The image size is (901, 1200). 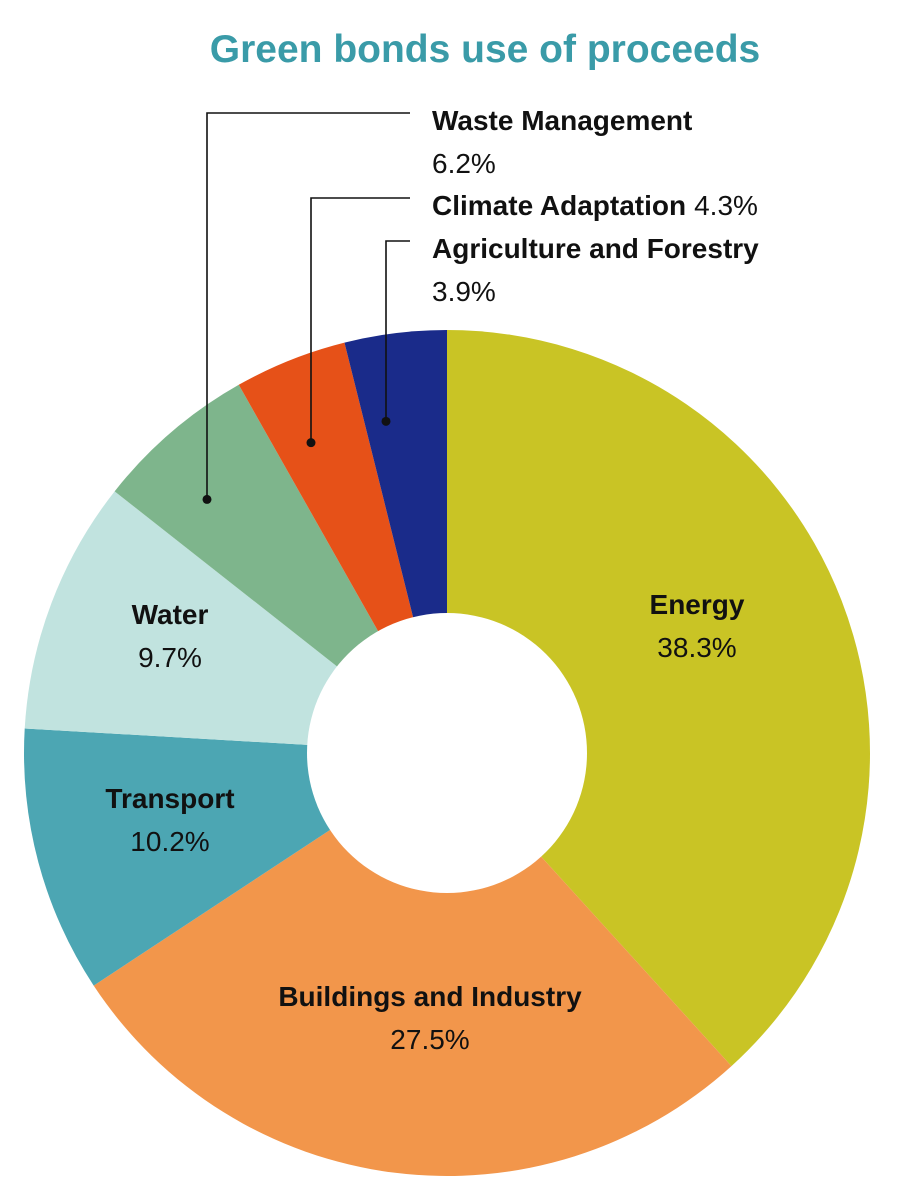 What do you see at coordinates (697, 604) in the screenshot?
I see `label-name-energy: Energy` at bounding box center [697, 604].